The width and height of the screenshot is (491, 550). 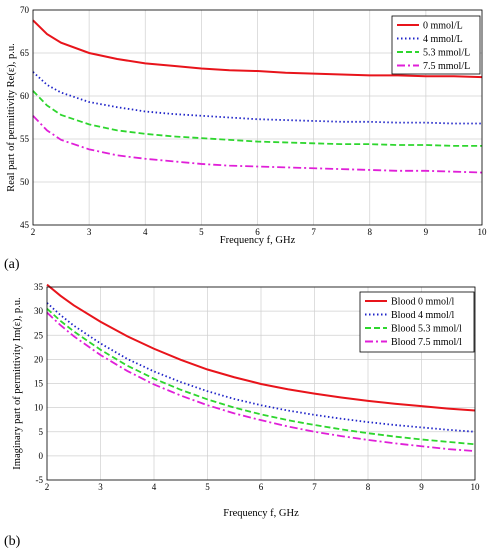 I want to click on y-tick-label: 15, so click(x=39, y=384).